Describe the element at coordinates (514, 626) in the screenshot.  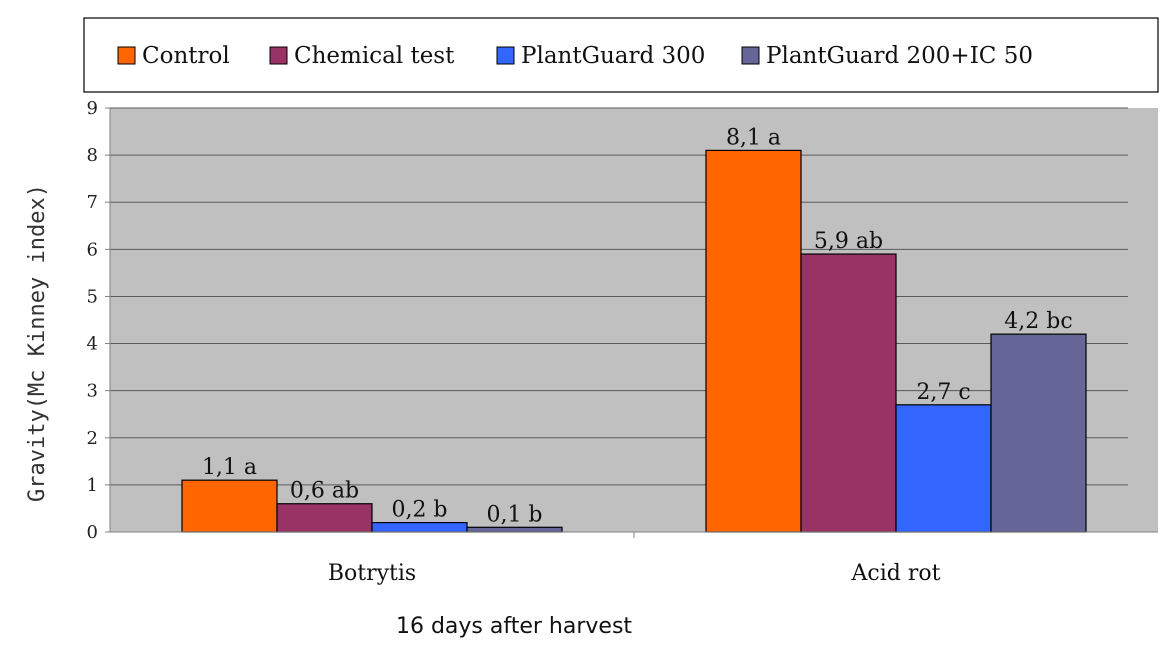
I see `x-axis-label: 16 days after harvest` at that location.